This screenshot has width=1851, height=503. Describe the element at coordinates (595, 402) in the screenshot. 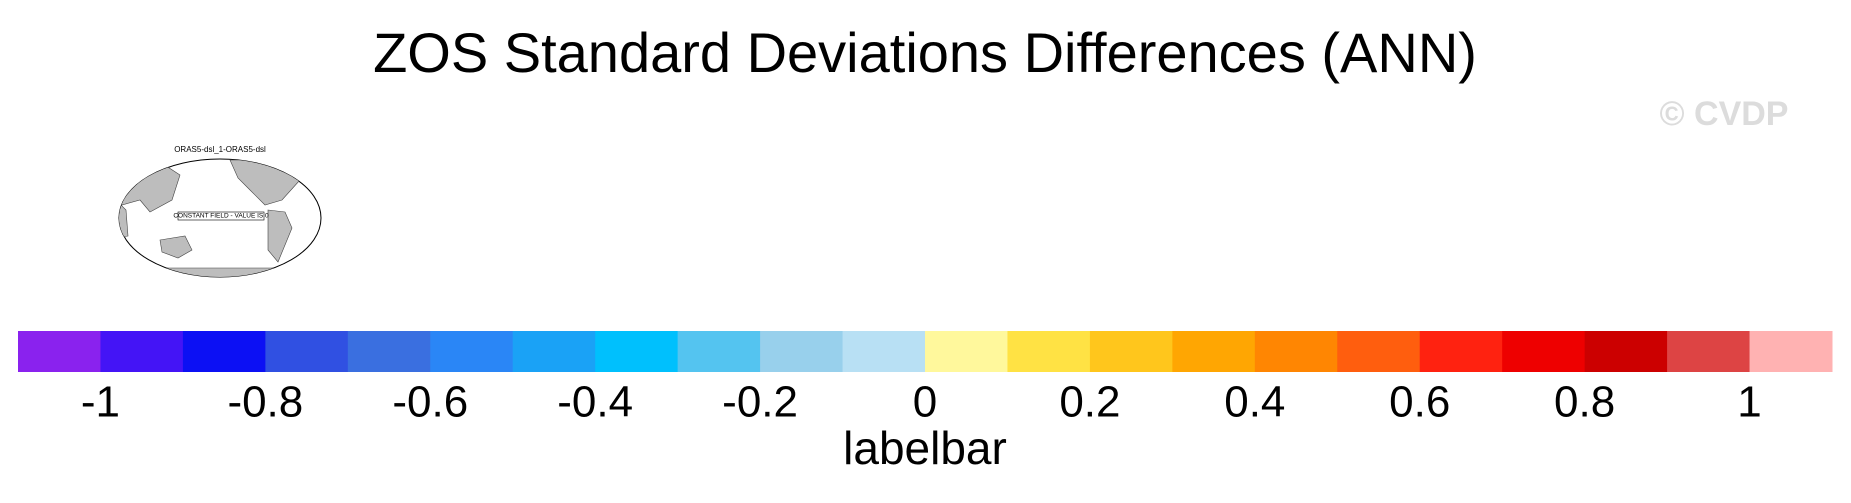

I see `tick-label: -0.4` at that location.